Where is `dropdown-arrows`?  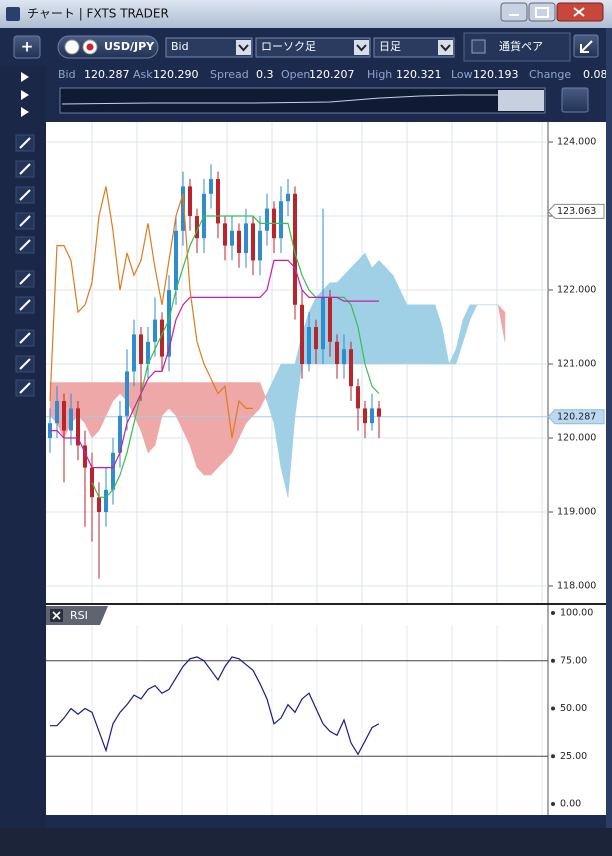
dropdown-arrows is located at coordinates (344, 47).